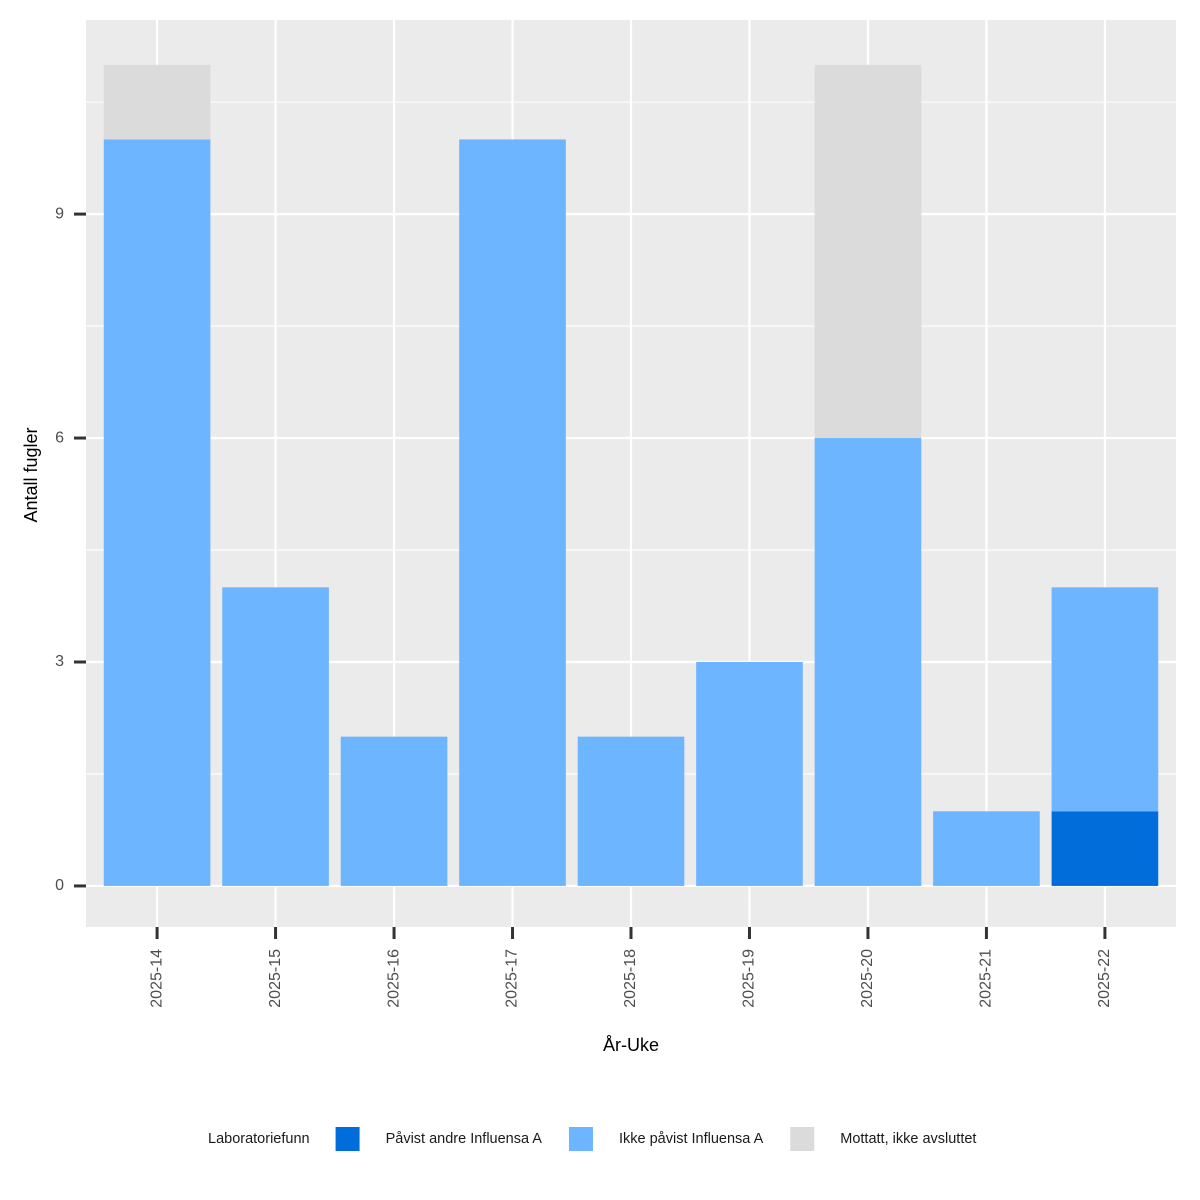 Image resolution: width=1200 pixels, height=1200 pixels. Describe the element at coordinates (156, 978) in the screenshot. I see `x-tick-label: 2025-14` at that location.